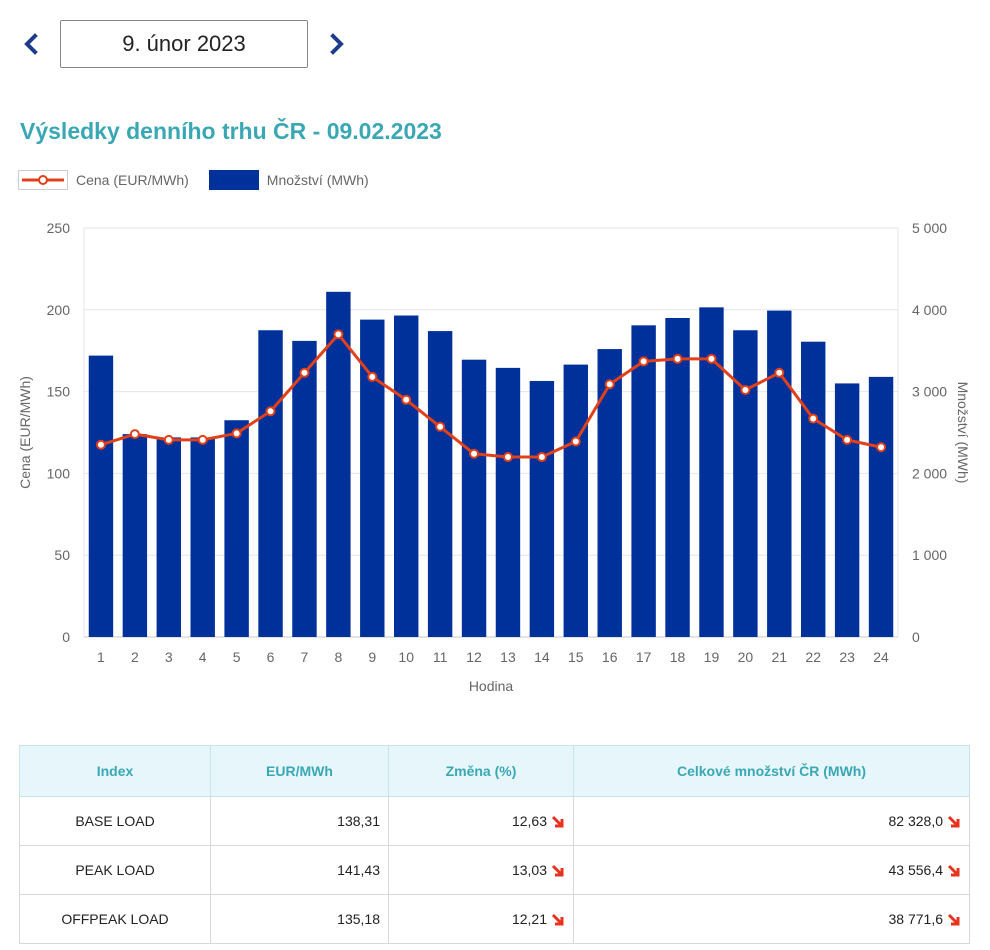 The height and width of the screenshot is (950, 990). Describe the element at coordinates (115, 771) in the screenshot. I see `column-header-index: Index` at that location.